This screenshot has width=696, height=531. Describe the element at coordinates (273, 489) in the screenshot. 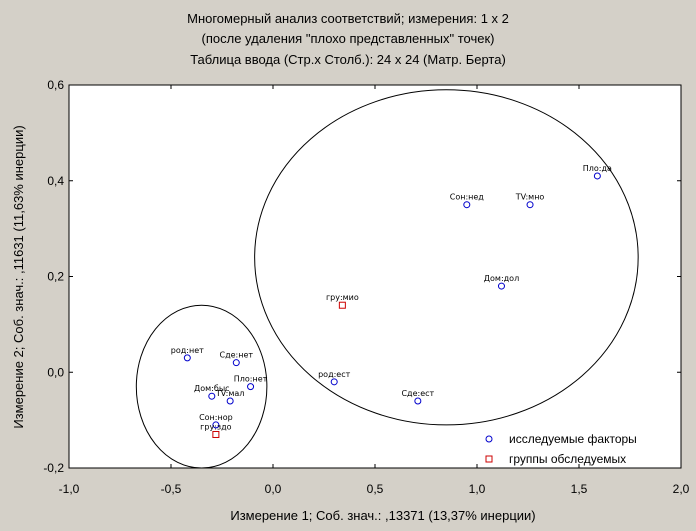

I see `x-tick-label: 0,0` at that location.